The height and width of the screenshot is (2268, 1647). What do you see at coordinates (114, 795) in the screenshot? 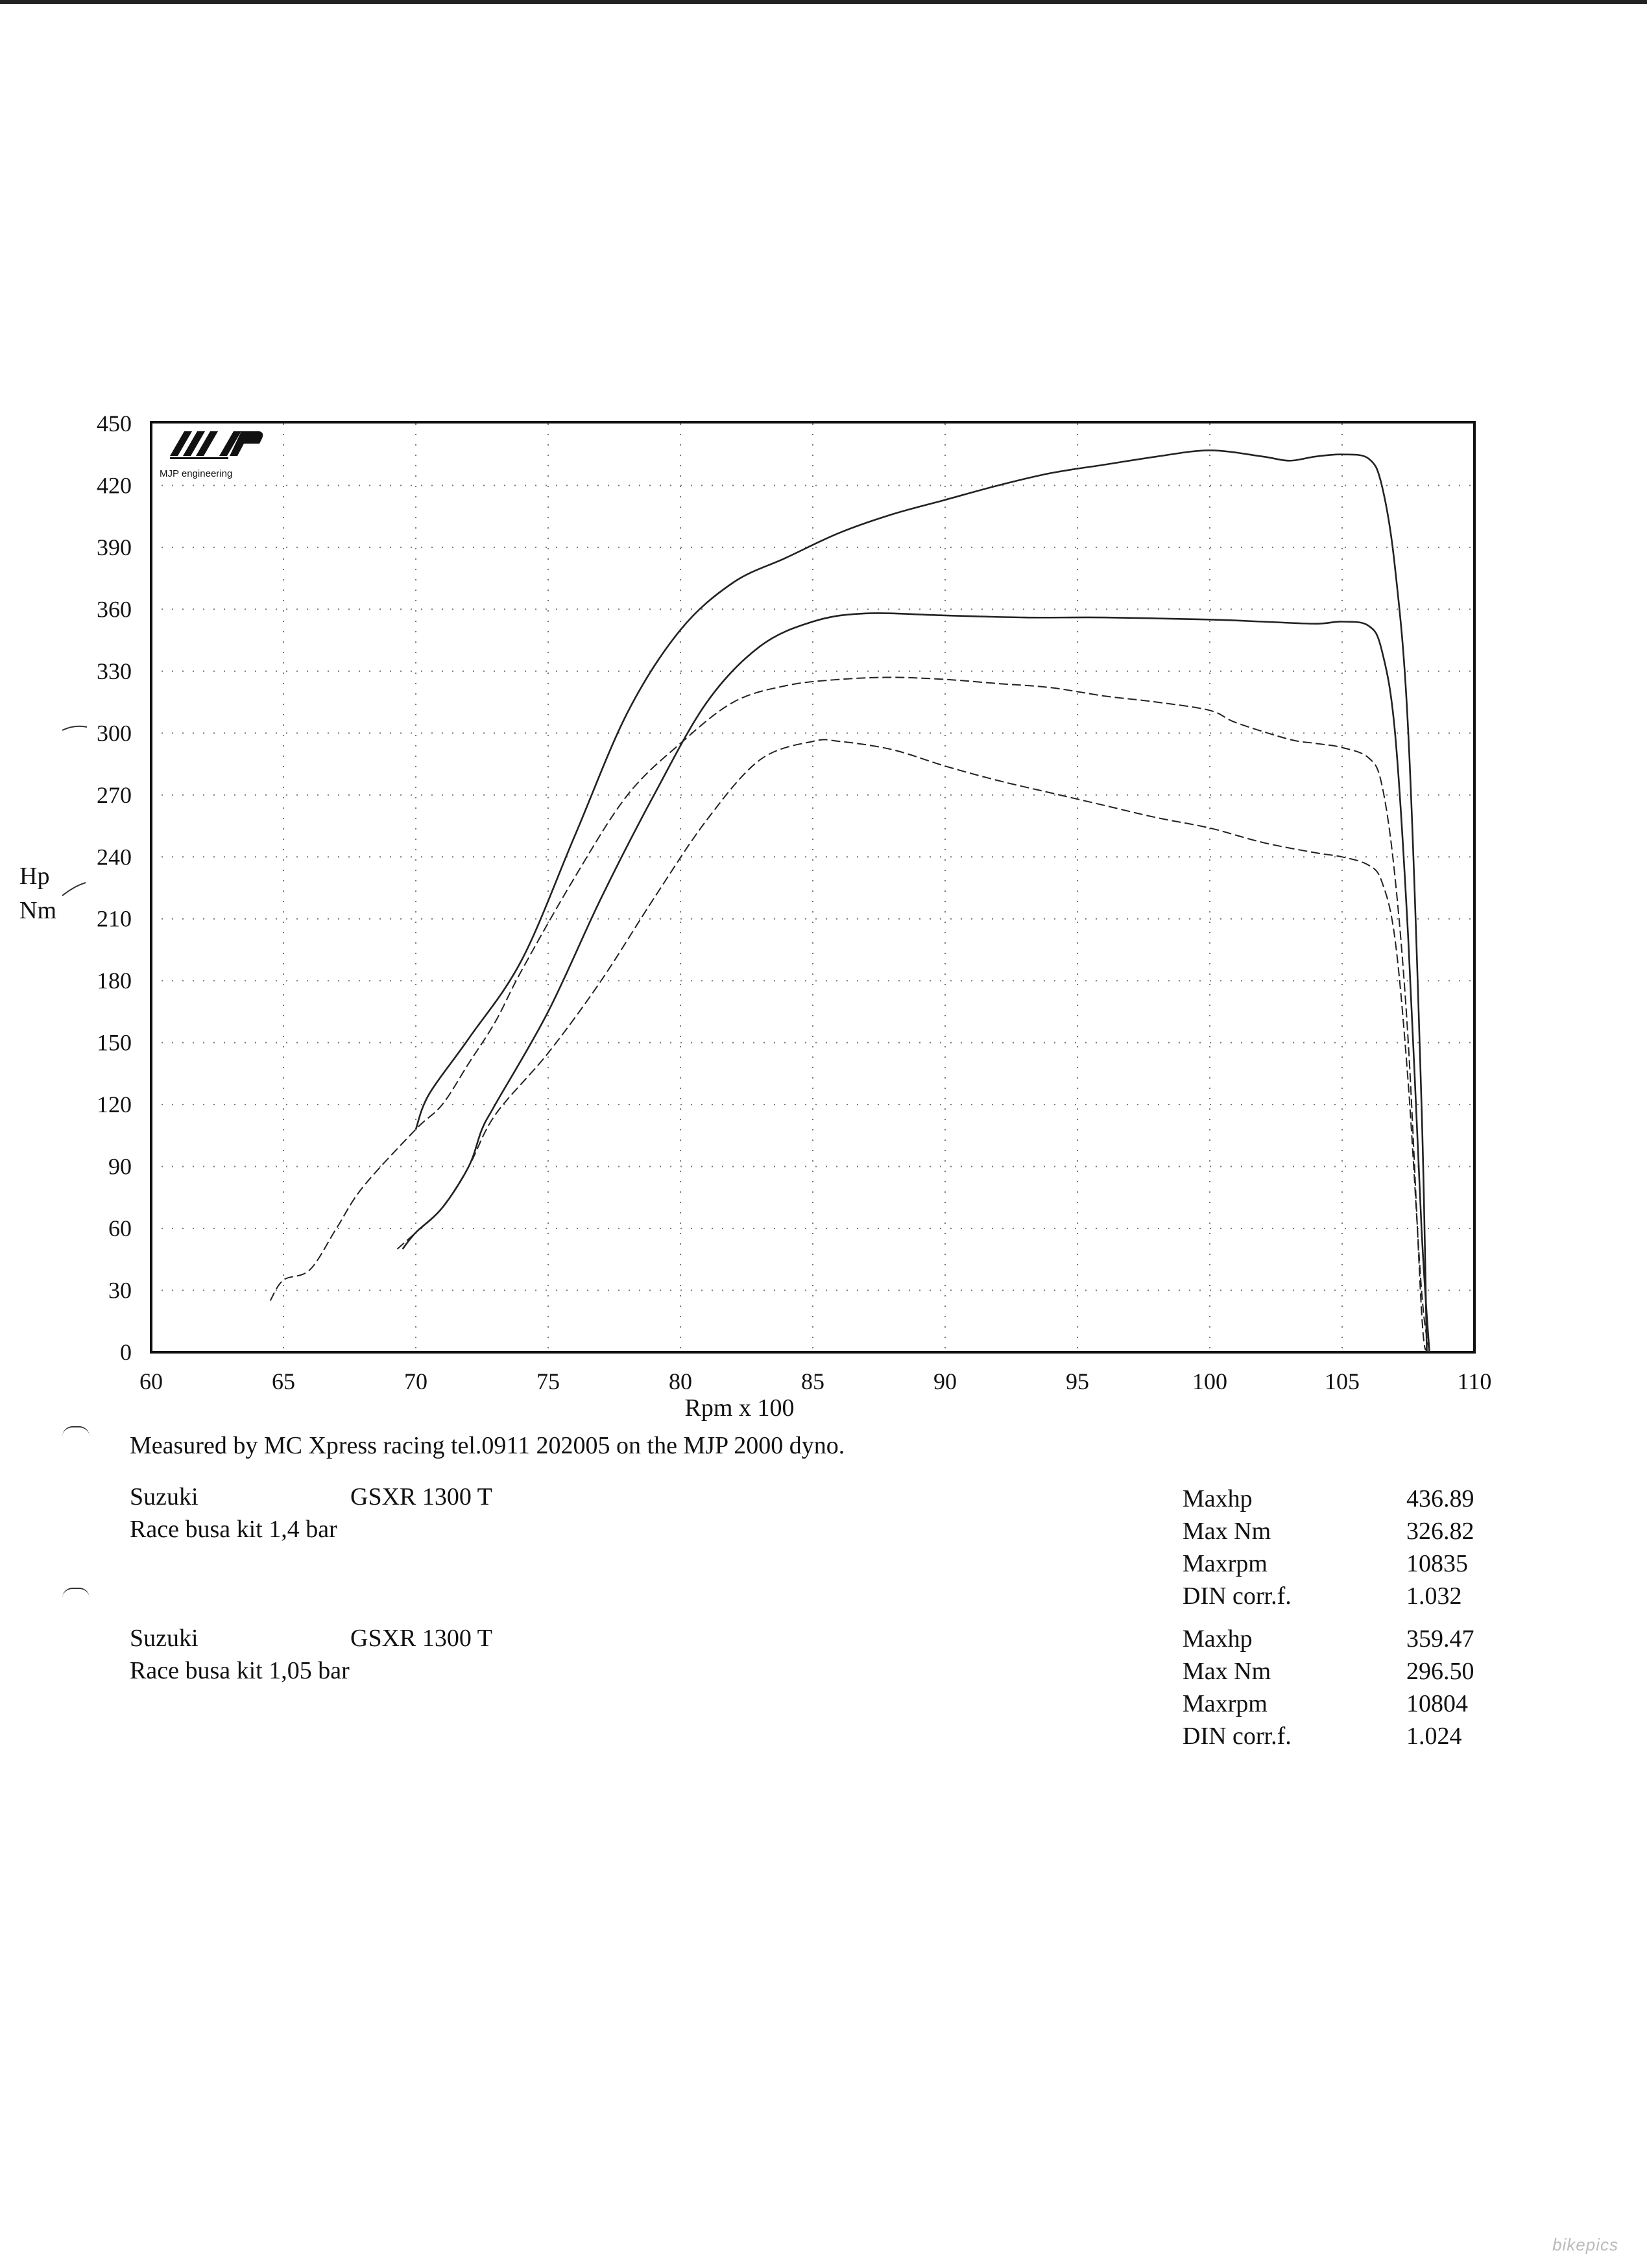
I see `y-tick-label: 270` at bounding box center [114, 795].